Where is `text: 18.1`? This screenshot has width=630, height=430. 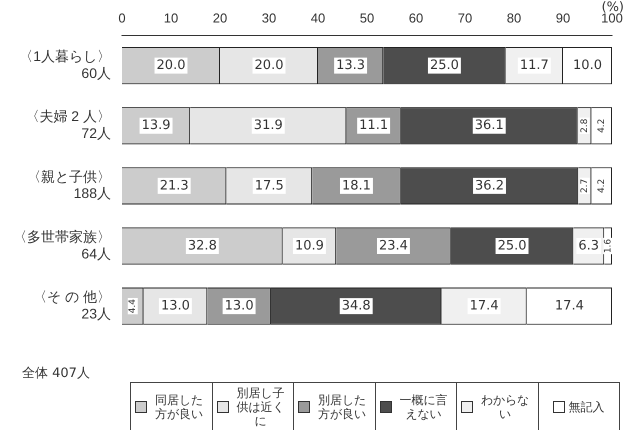
text: 18.1 is located at coordinates (356, 186).